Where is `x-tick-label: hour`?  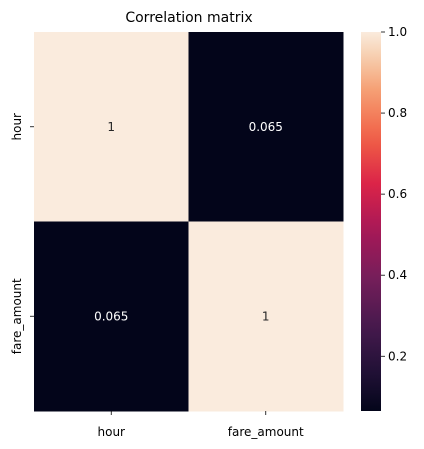
x-tick-label: hour is located at coordinates (112, 432).